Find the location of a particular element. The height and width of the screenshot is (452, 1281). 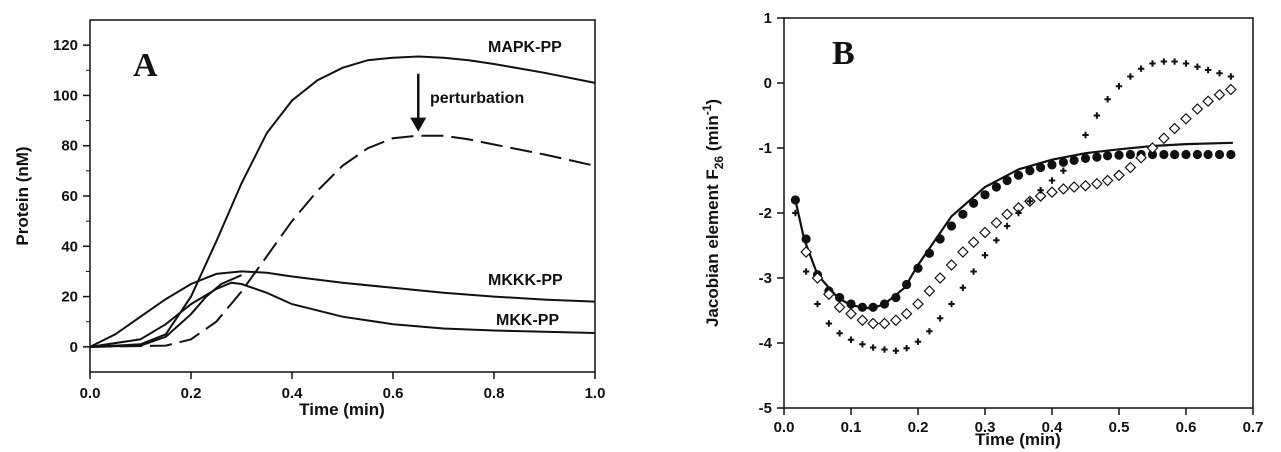

series-label-mkk-pp: MKK-PP is located at coordinates (527, 320).